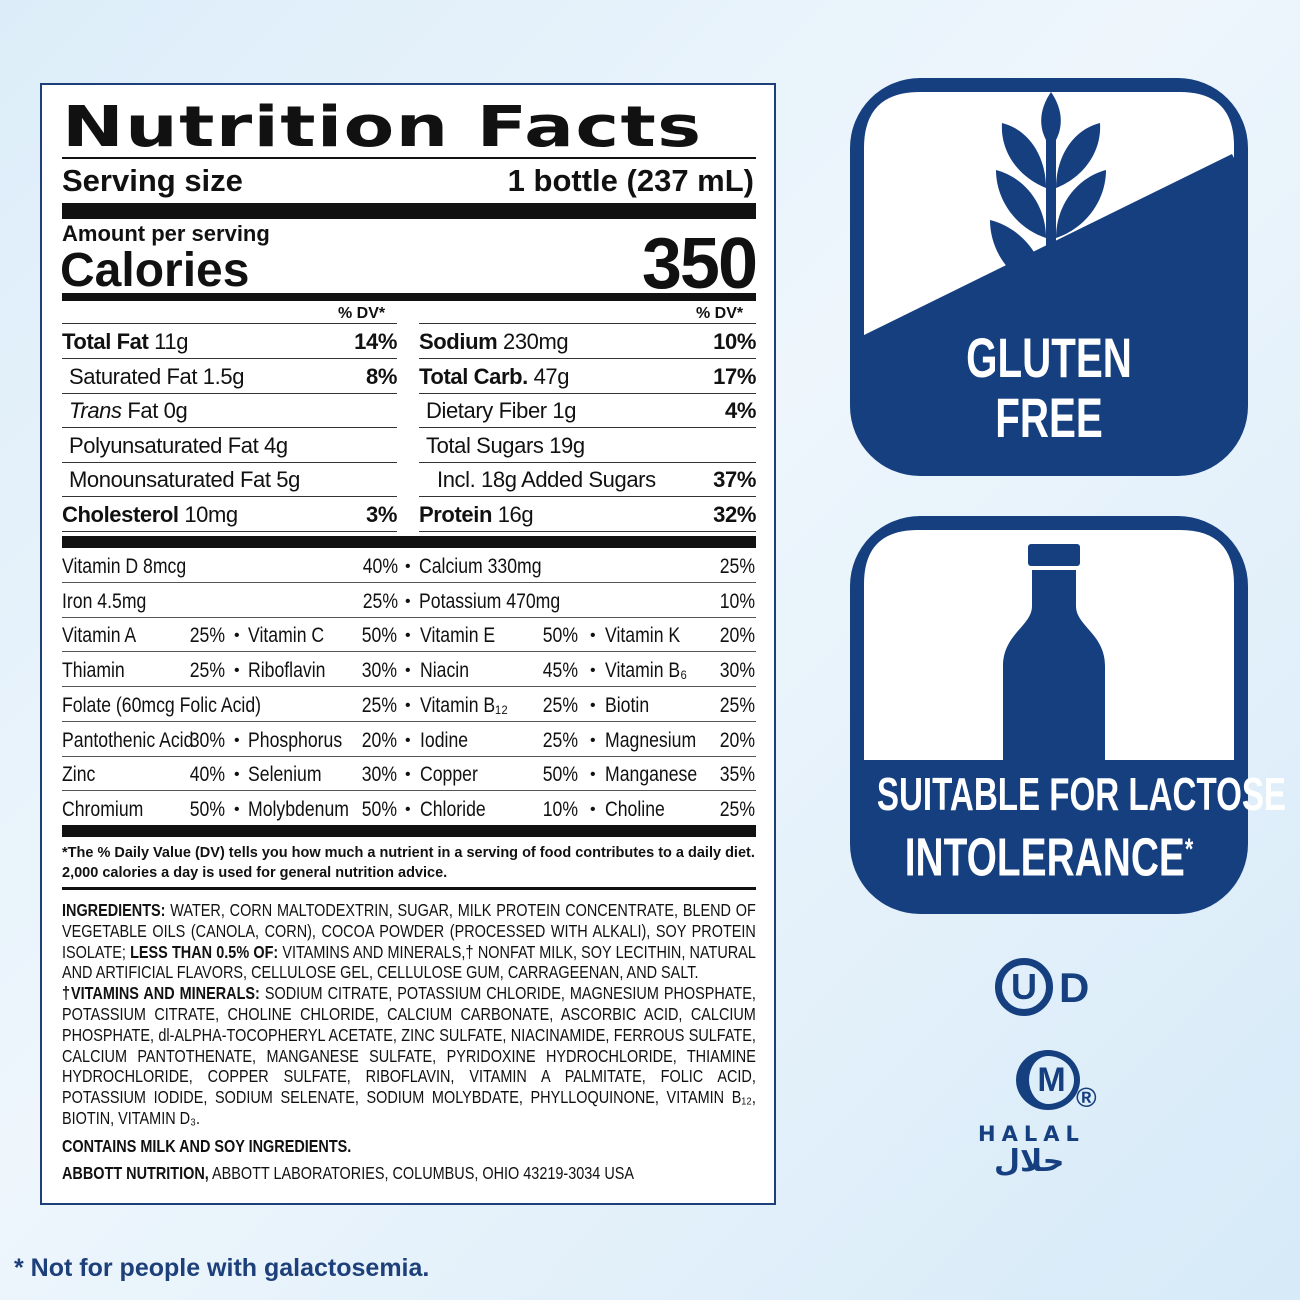 The width and height of the screenshot is (1300, 1300). Describe the element at coordinates (480, 566) in the screenshot. I see `vitamin-name-text: Calcium 330mg` at that location.